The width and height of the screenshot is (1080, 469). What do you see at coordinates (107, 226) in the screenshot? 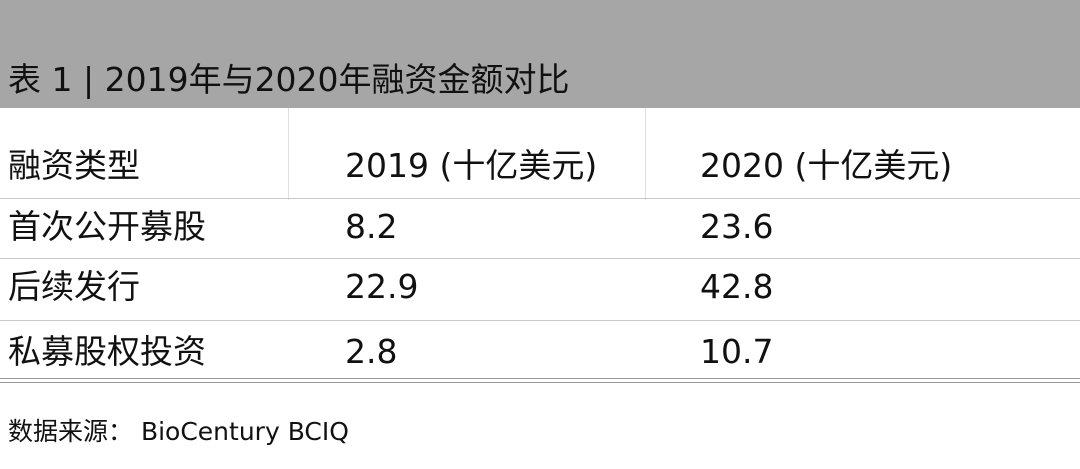
I see `row-label: 首次公开募股` at bounding box center [107, 226].